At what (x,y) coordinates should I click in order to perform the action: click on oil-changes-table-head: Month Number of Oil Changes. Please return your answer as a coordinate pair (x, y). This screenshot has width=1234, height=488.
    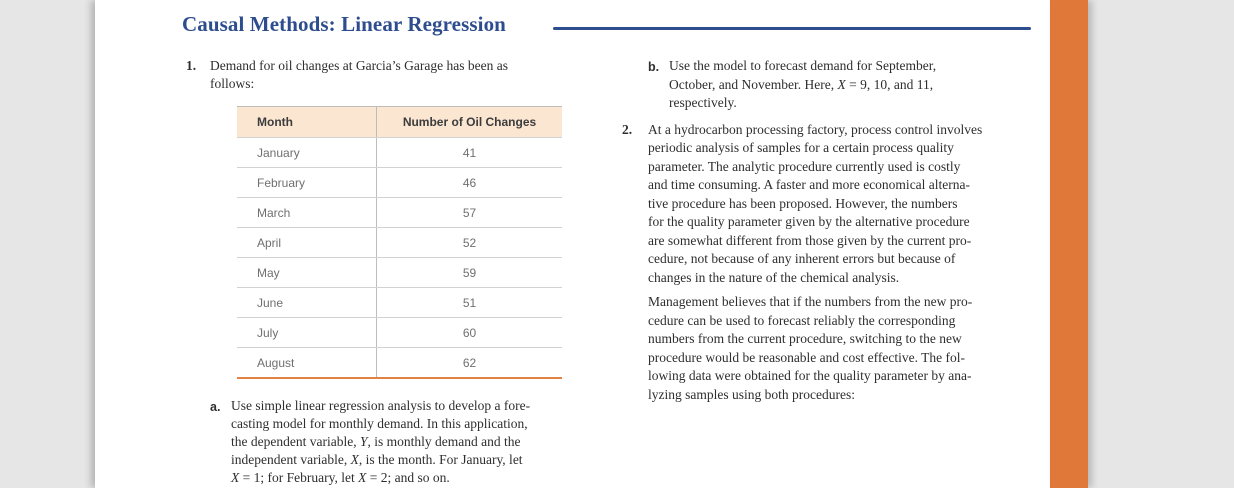
    Looking at the image, I should click on (399, 122).